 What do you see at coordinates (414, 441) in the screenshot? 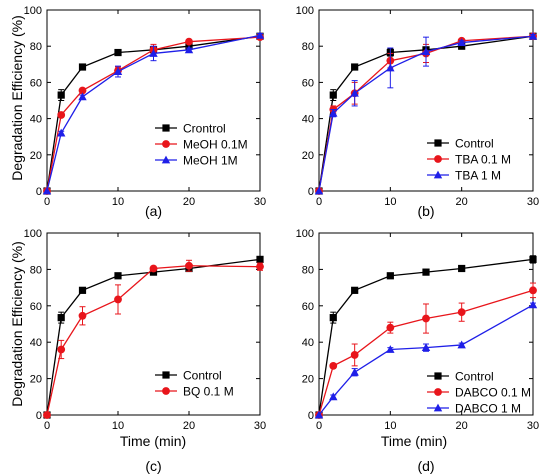
I see `x-axis-label-right: Time (min)` at bounding box center [414, 441].